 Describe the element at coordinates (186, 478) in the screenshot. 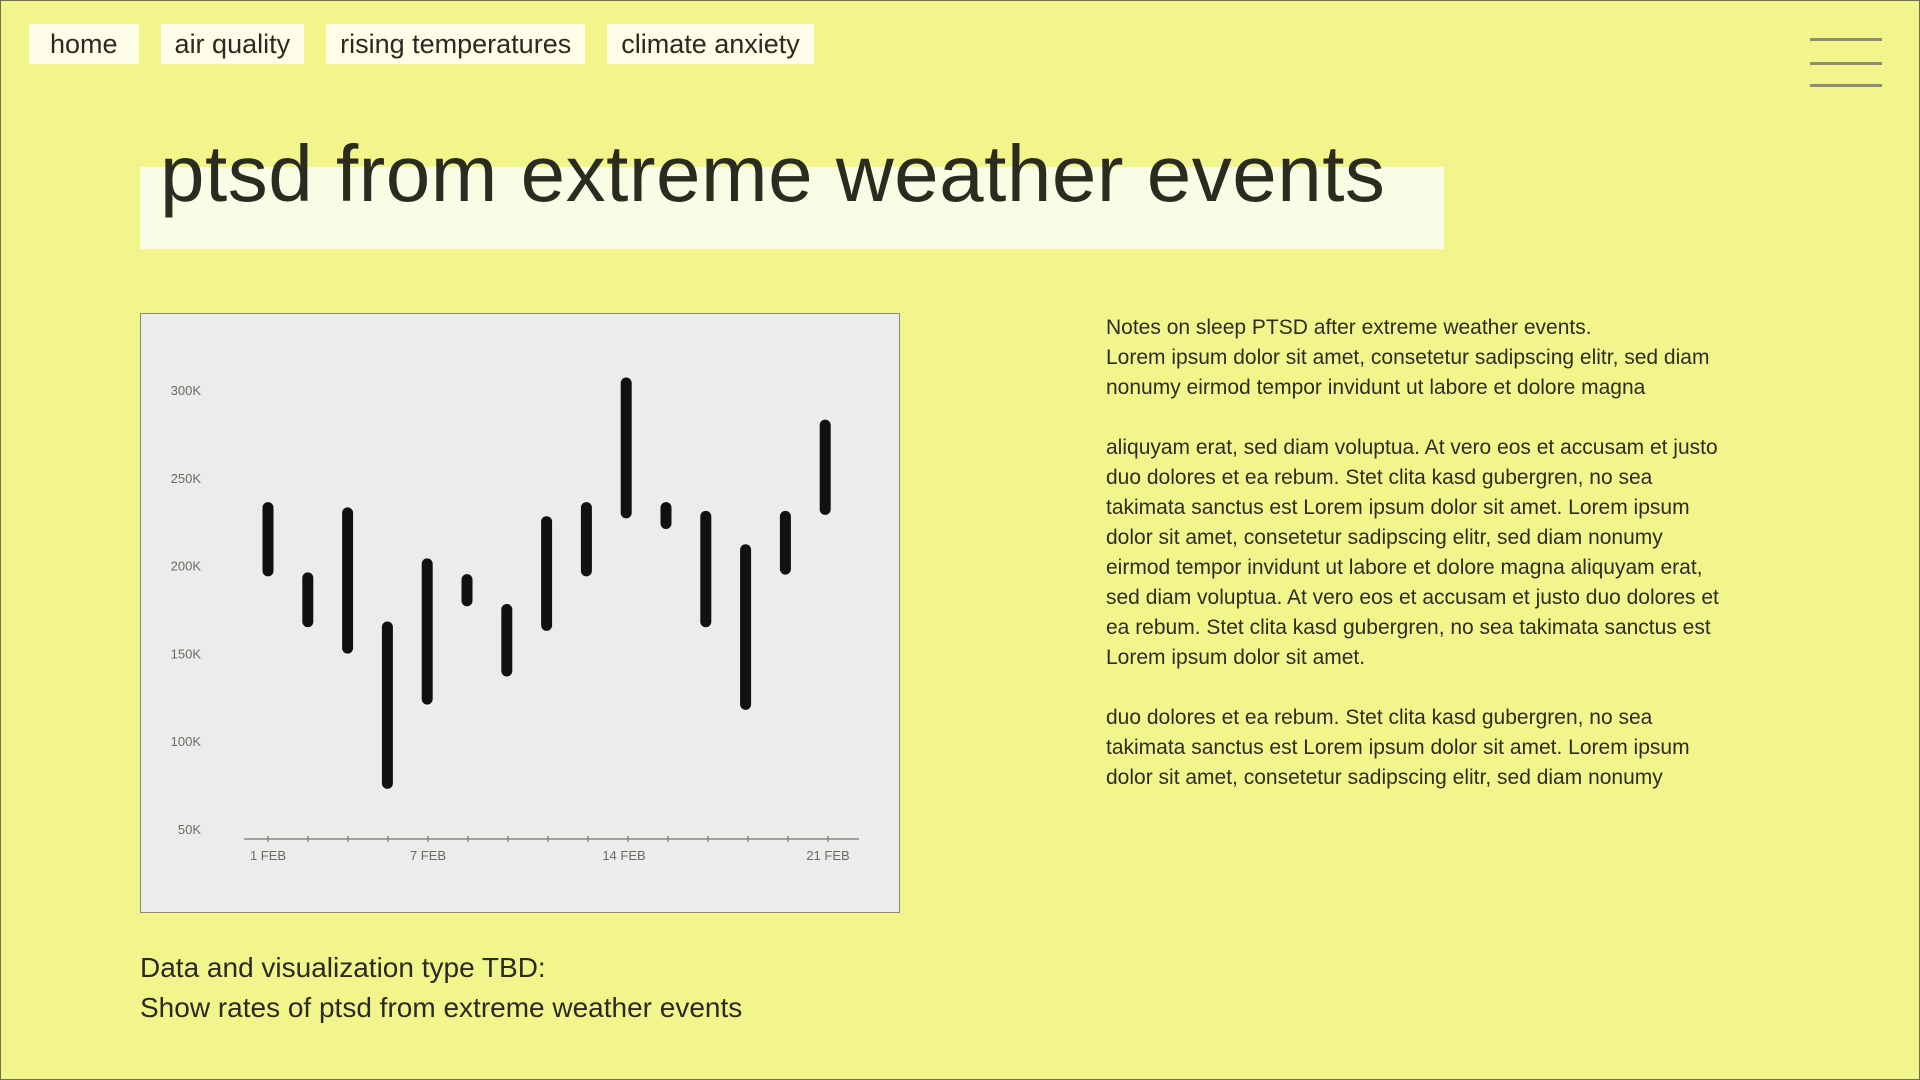

I see `y-tick-label: 250K` at that location.